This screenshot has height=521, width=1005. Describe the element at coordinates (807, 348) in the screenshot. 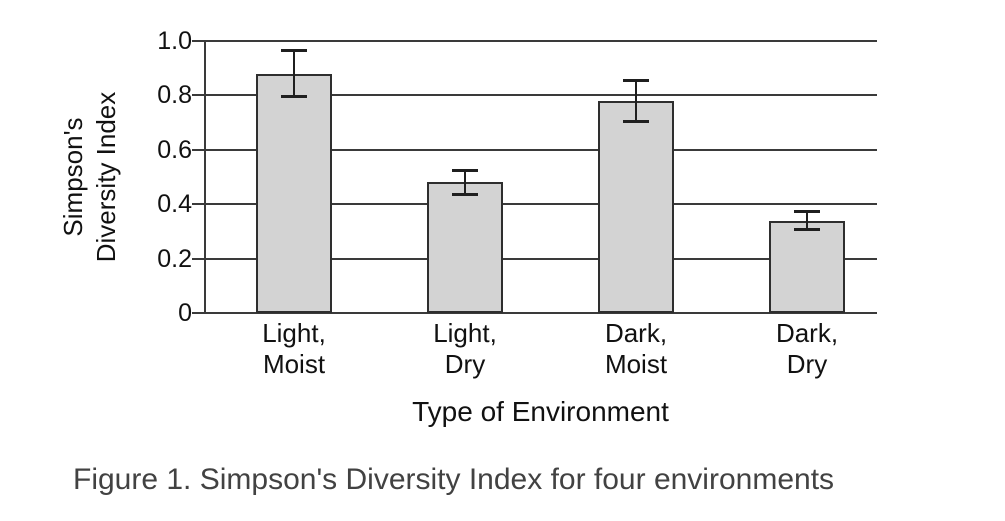

I see `category-label: Dark, Dry` at that location.